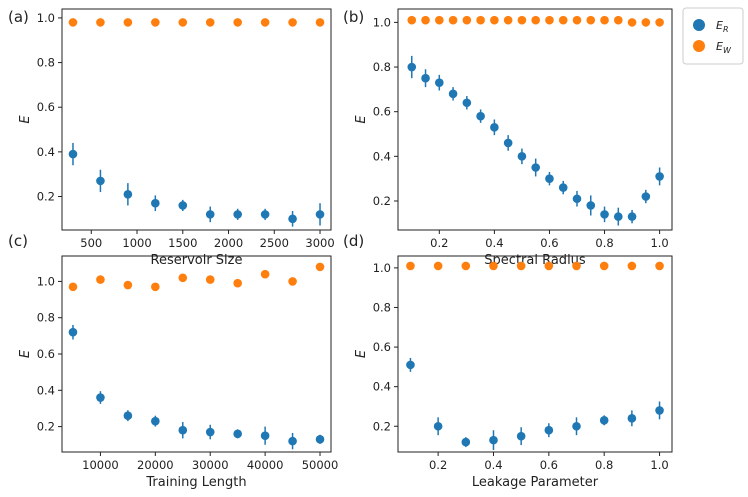  Describe the element at coordinates (353, 241) in the screenshot. I see `panel-label: (d)` at that location.